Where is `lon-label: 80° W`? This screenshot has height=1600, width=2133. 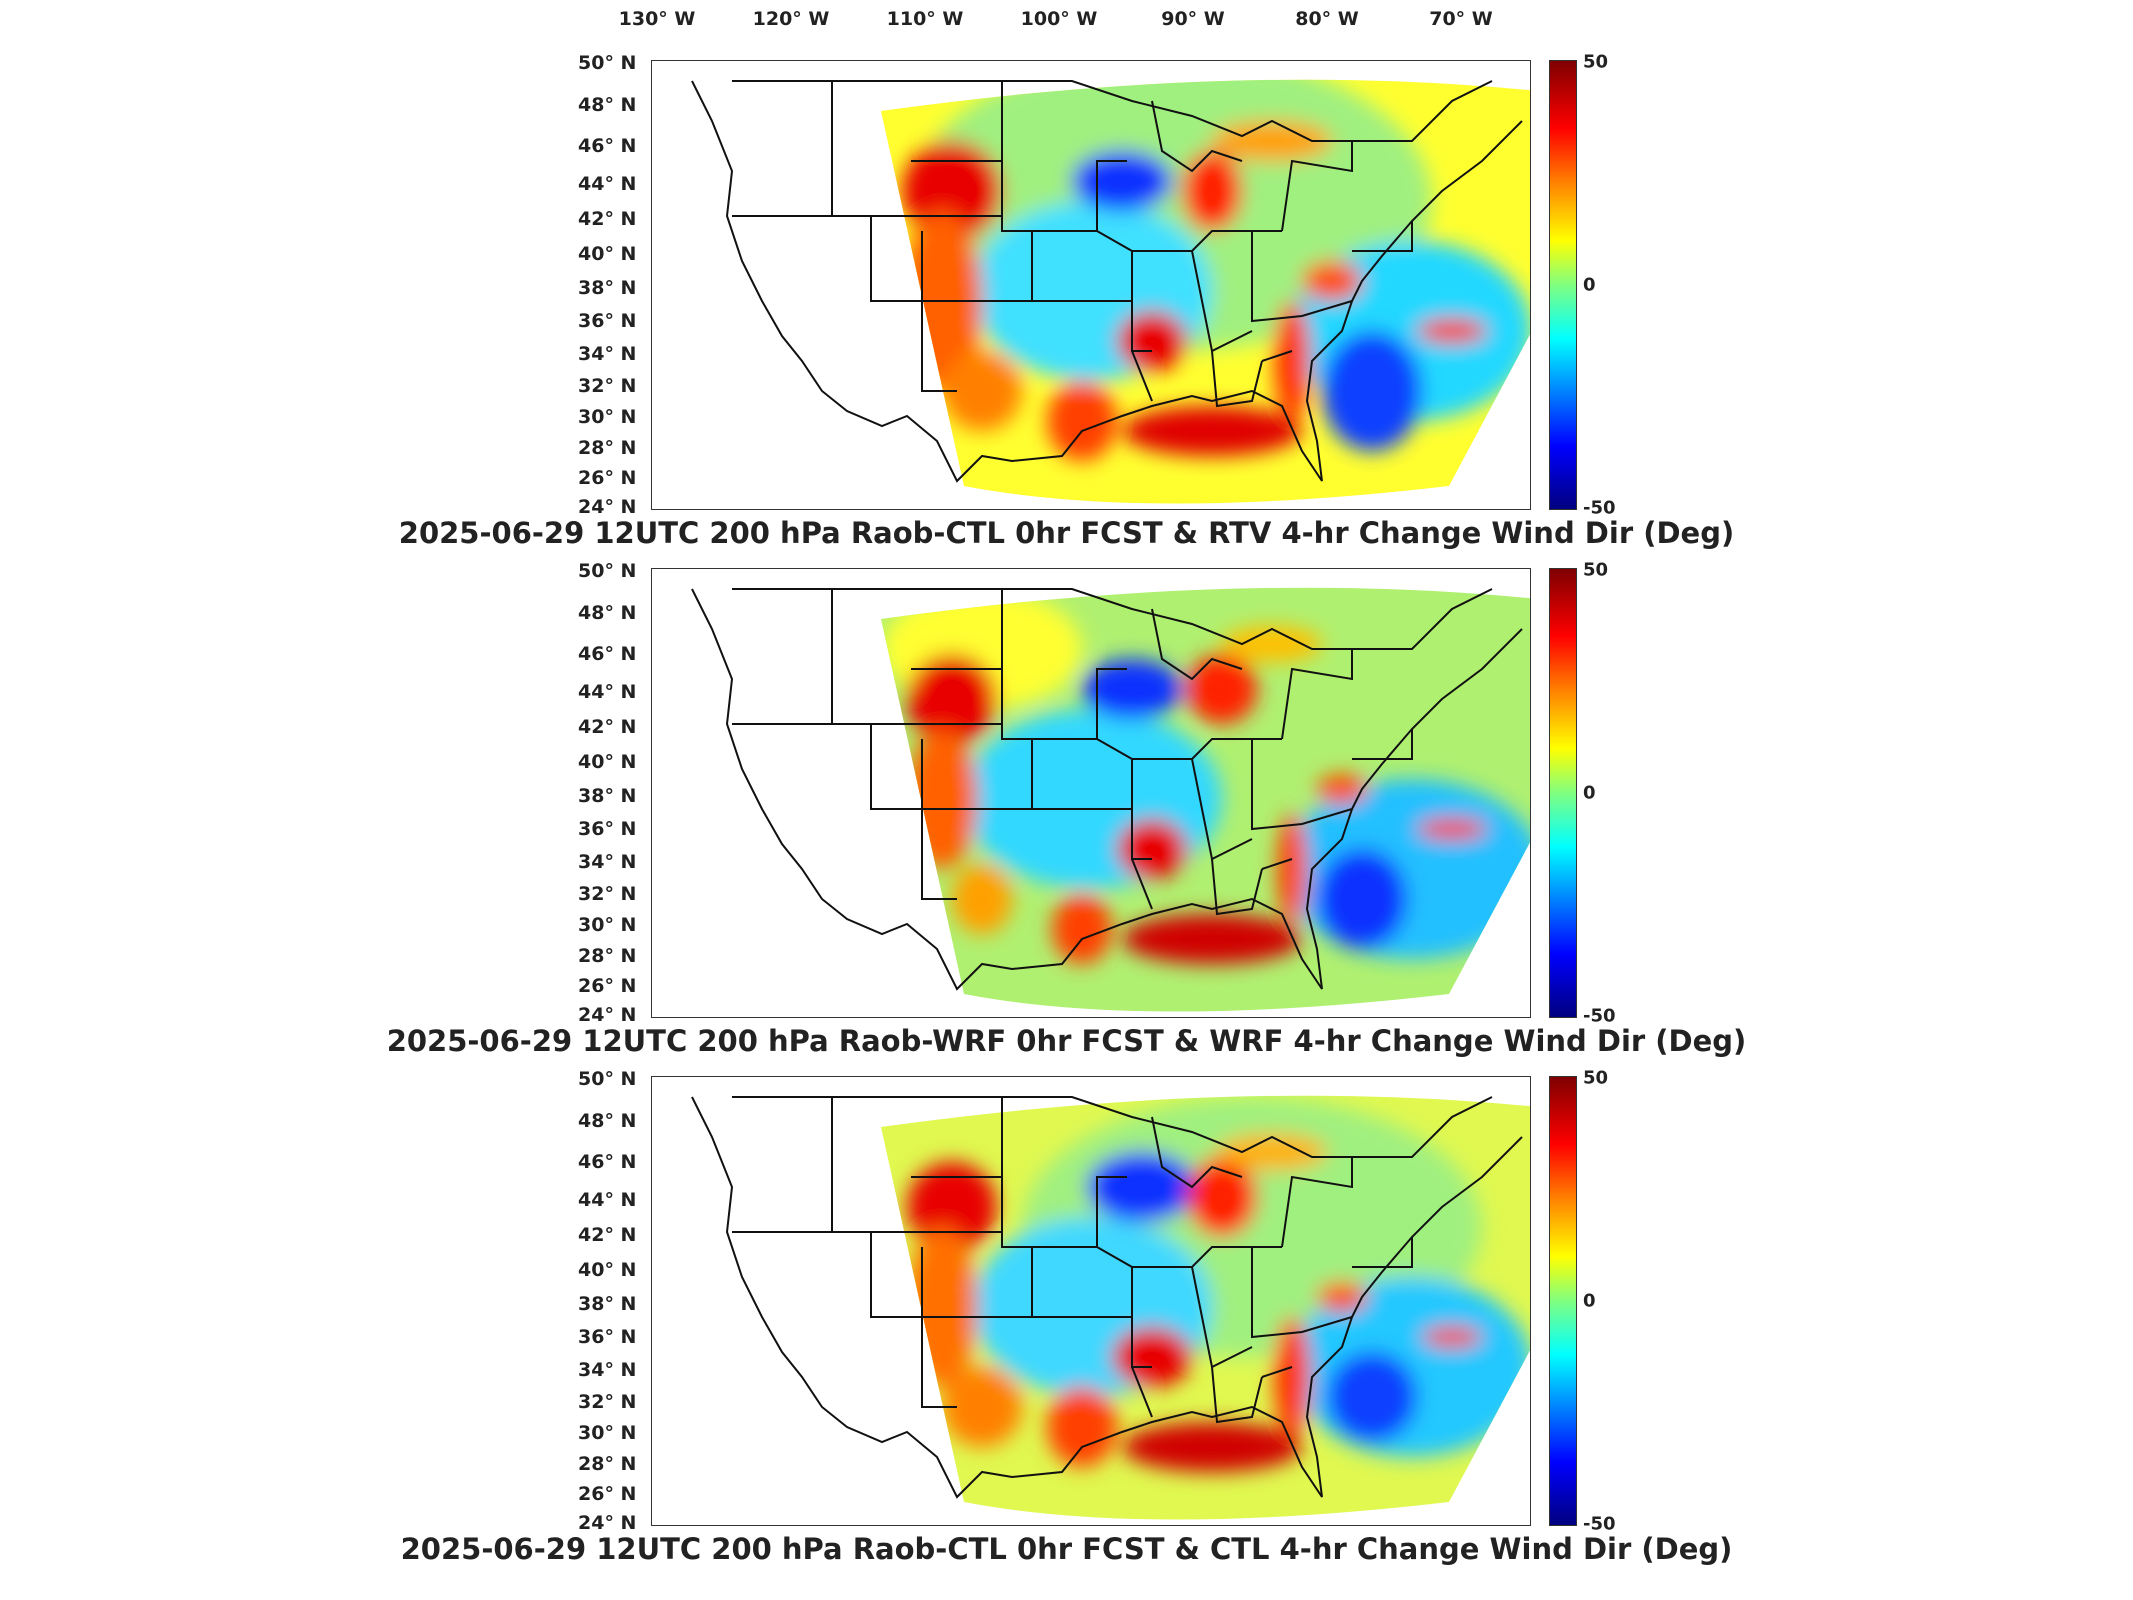 lon-label: 80° W is located at coordinates (1327, 19).